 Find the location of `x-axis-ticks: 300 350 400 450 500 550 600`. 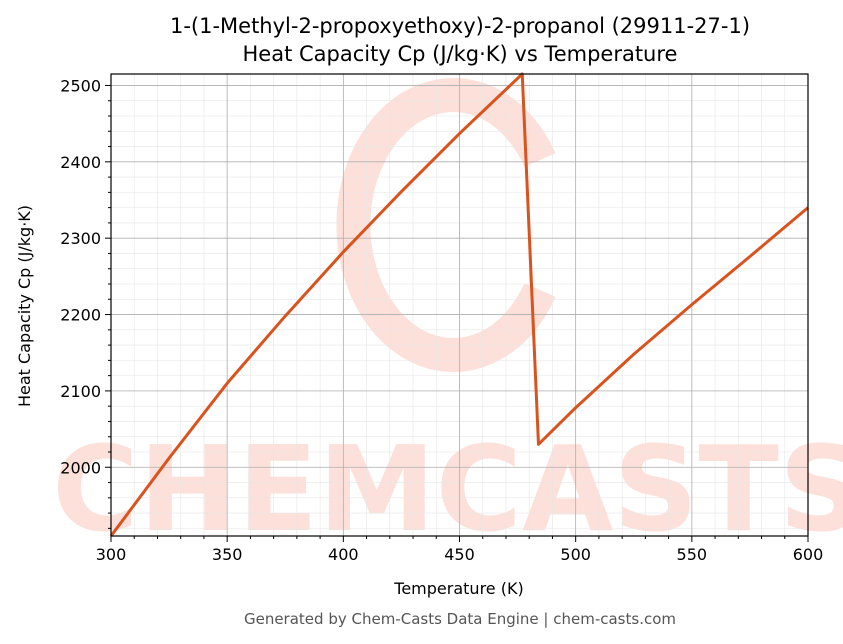

x-axis-ticks: 300 350 400 450 500 550 600 is located at coordinates (460, 550).